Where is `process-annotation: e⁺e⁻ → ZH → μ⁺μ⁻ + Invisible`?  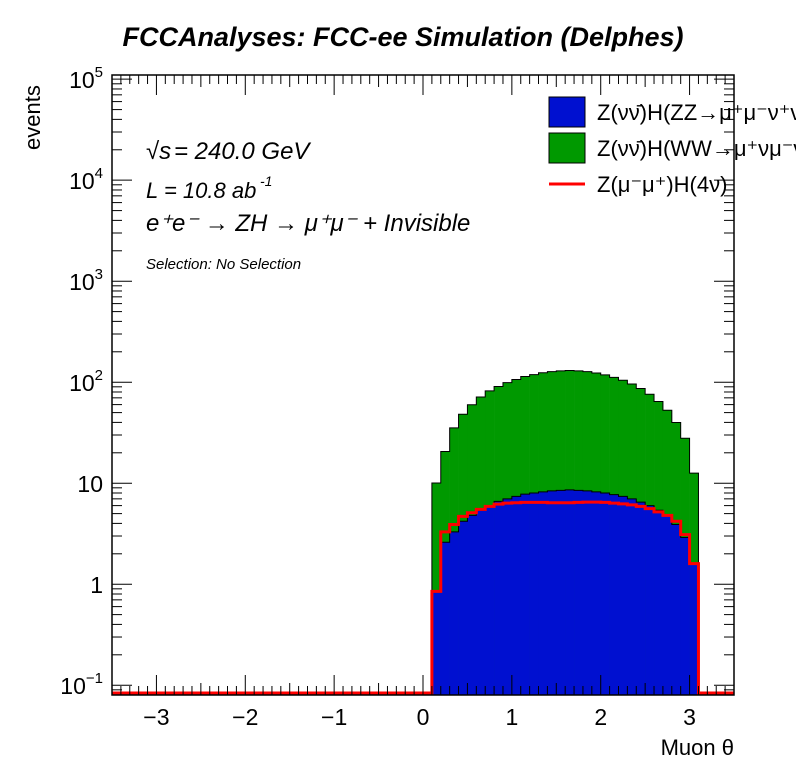 process-annotation: e⁺e⁻ → ZH → μ⁺μ⁻ + Invisible is located at coordinates (308, 223).